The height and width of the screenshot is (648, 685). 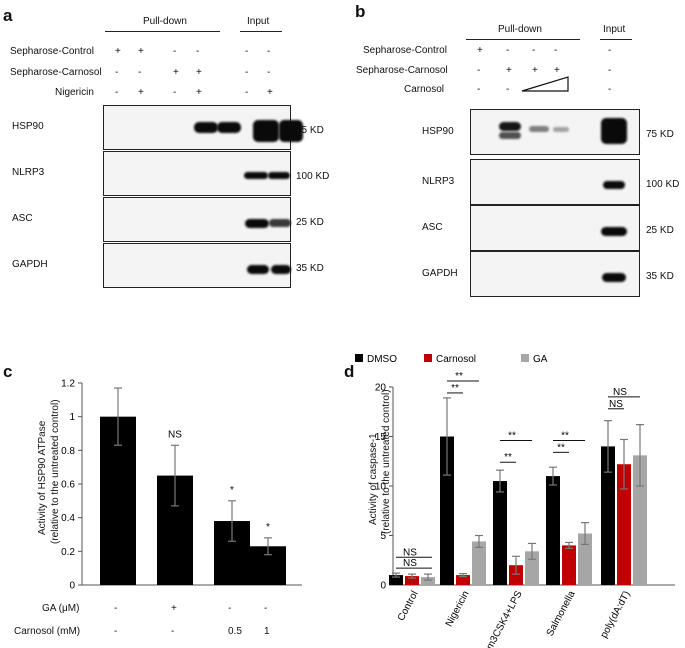 What do you see at coordinates (502, 618) in the screenshot?
I see `category-label: Pm3CSK4+LPS` at bounding box center [502, 618].